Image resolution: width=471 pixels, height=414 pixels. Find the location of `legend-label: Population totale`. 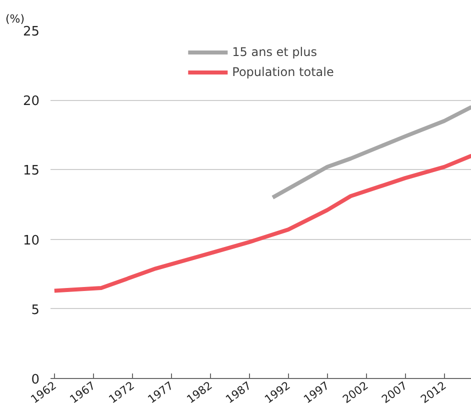

legend-label: Population totale is located at coordinates (283, 72).